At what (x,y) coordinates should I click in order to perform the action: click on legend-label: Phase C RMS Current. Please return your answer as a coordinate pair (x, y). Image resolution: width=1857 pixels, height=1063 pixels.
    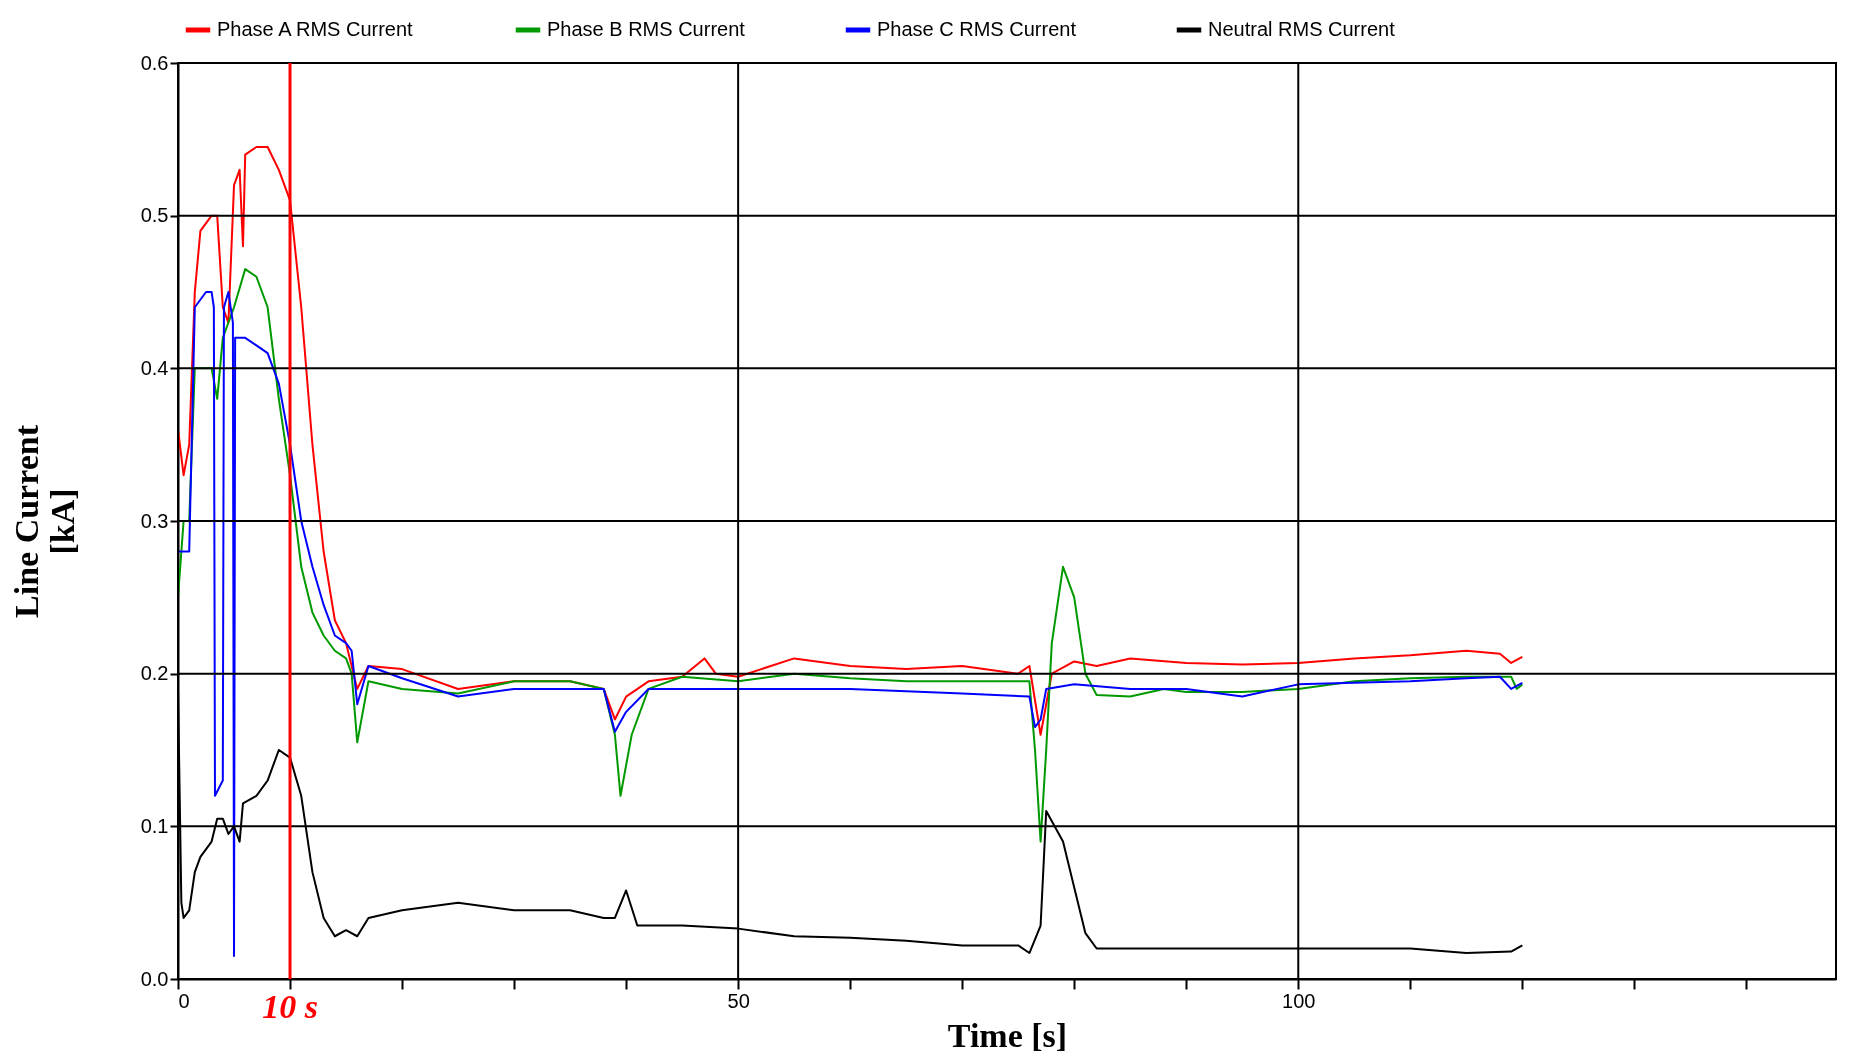
    Looking at the image, I should click on (977, 29).